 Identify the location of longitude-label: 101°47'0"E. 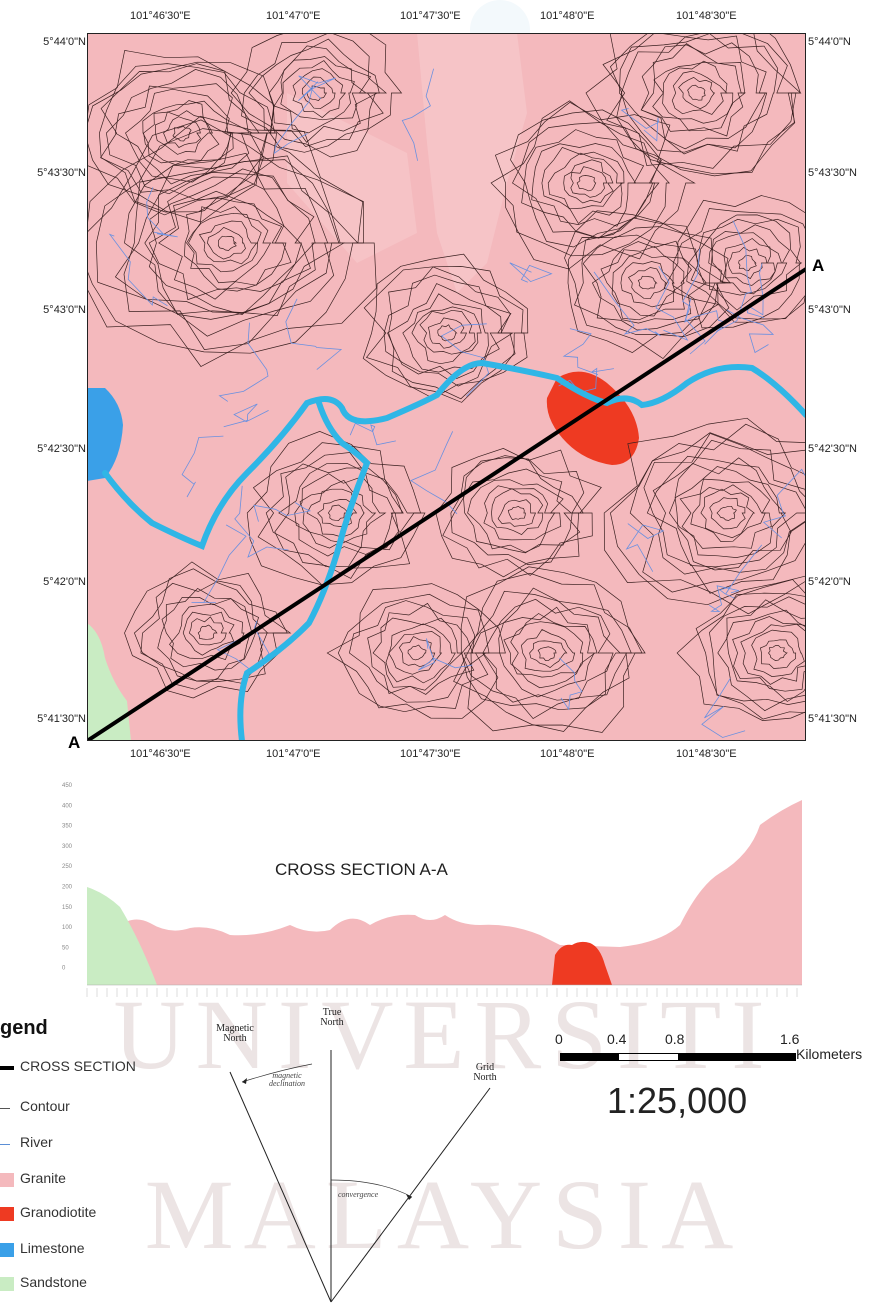
(293, 754).